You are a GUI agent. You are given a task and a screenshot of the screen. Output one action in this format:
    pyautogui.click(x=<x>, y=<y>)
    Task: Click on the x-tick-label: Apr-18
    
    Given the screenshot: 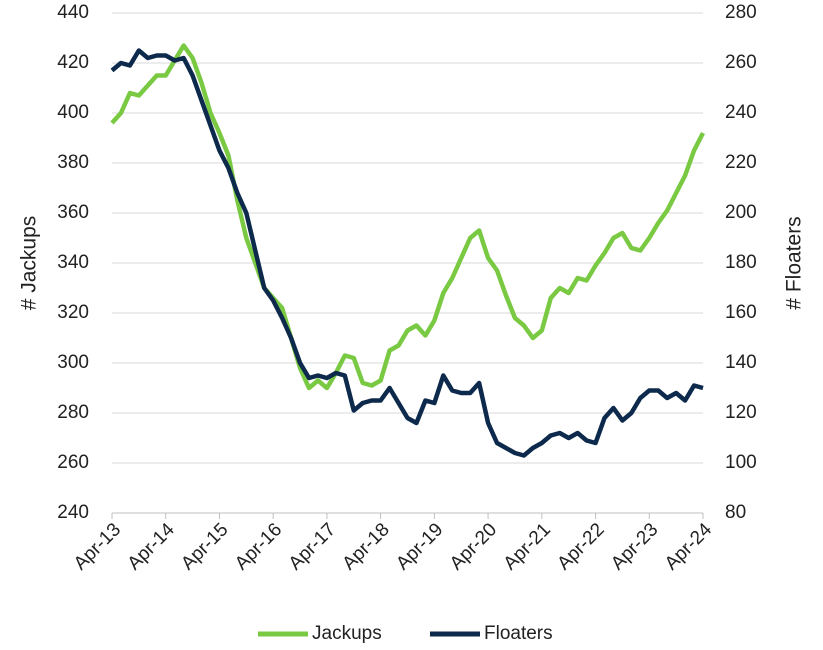 What is the action you would take?
    pyautogui.click(x=366, y=546)
    